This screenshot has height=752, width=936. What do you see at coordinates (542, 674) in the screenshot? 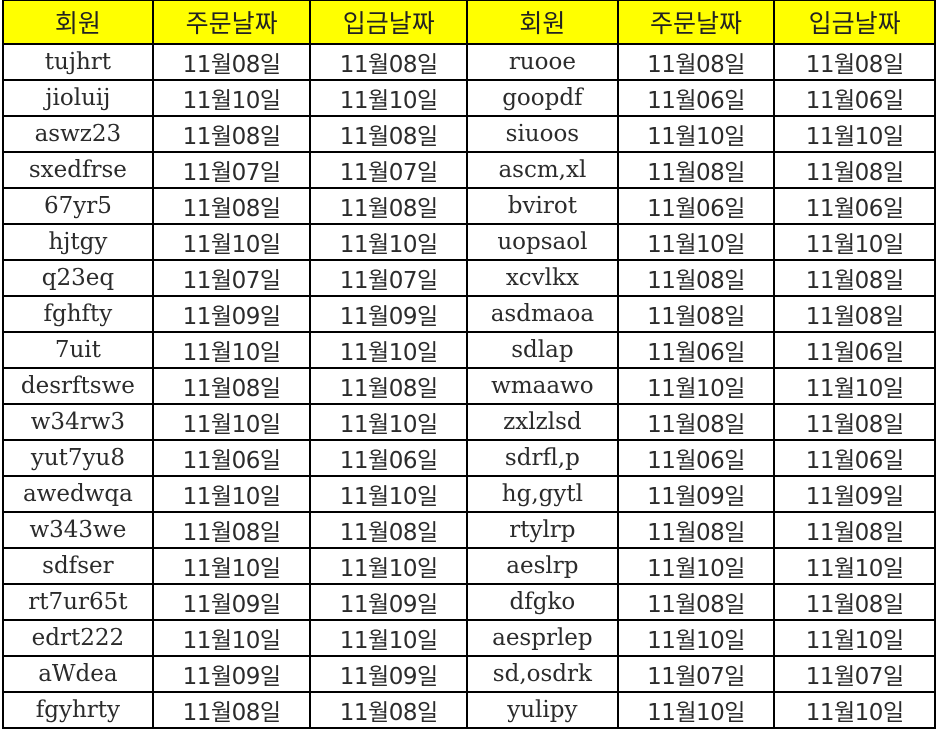
I see `member-cell: sd,osdrk` at bounding box center [542, 674].